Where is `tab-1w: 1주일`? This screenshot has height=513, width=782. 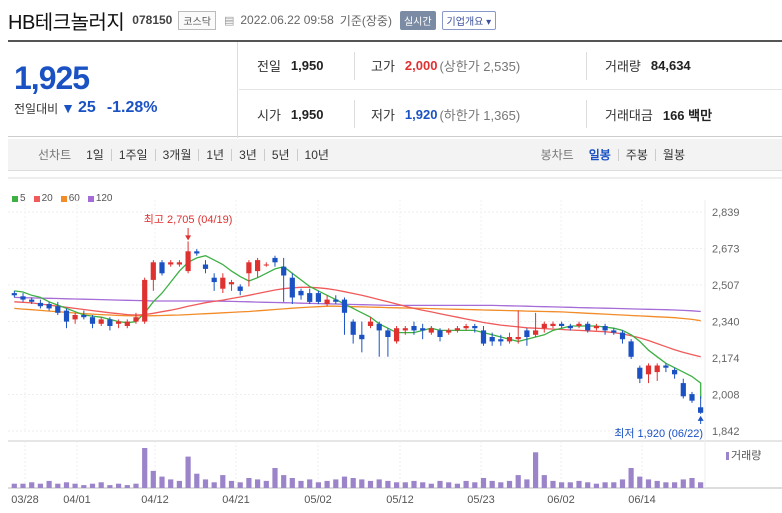
tab-1w: 1주일 is located at coordinates (132, 154).